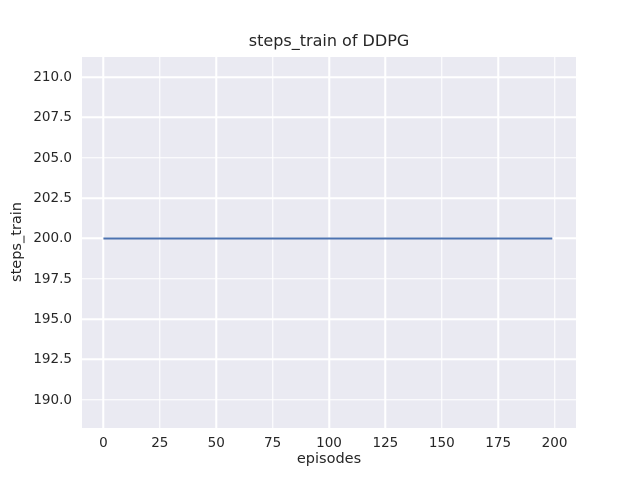  What do you see at coordinates (385, 443) in the screenshot?
I see `x-tick-label: 125` at bounding box center [385, 443].